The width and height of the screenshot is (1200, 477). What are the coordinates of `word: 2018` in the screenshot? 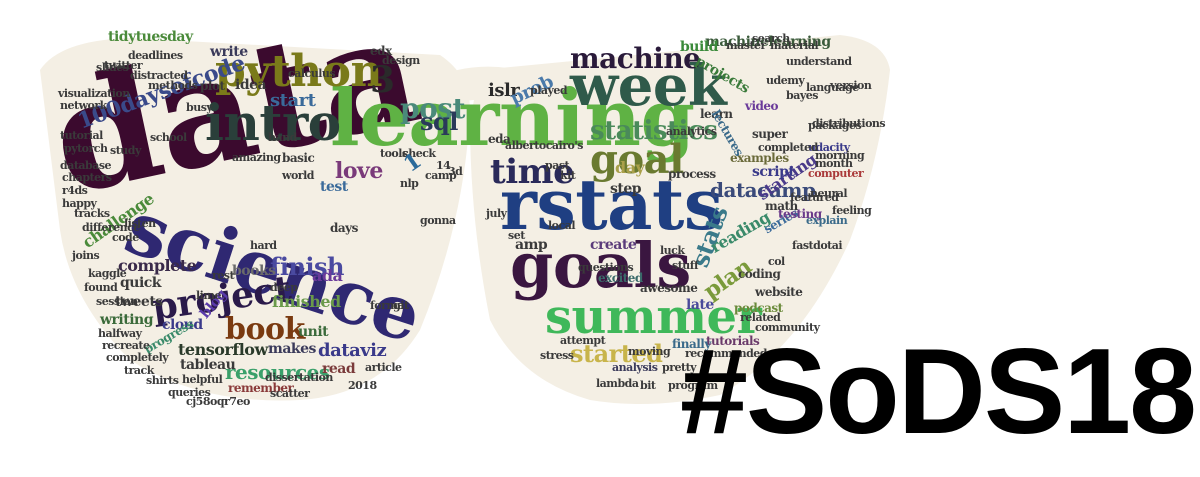 It's located at (362, 385).